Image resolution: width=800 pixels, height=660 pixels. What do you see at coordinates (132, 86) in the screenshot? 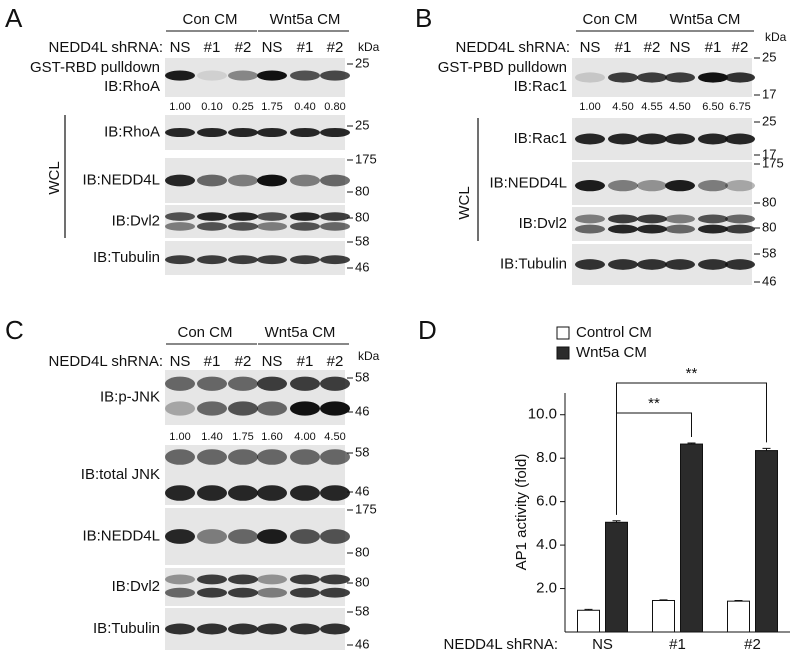
I see `blot-label: IB:RhoA` at bounding box center [132, 86].